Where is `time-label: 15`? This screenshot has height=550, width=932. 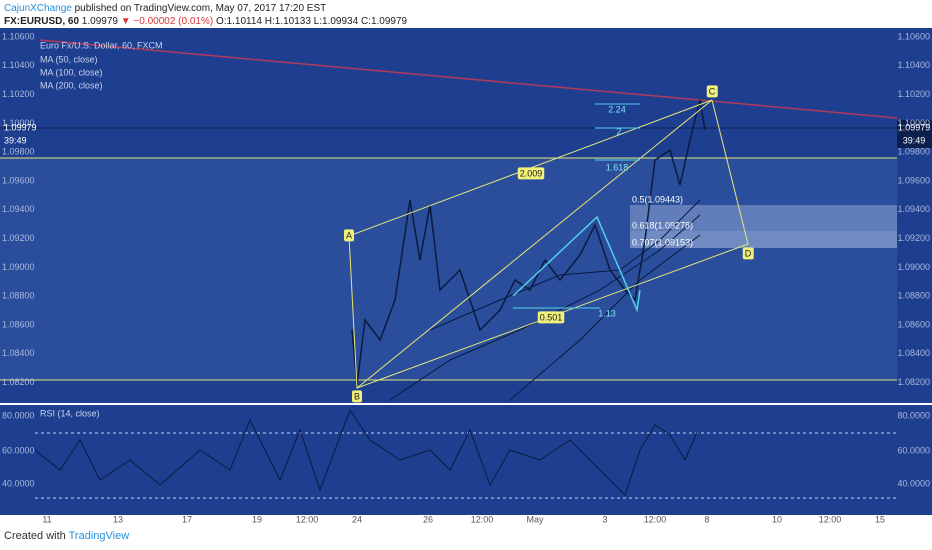 time-label: 15 is located at coordinates (880, 519).